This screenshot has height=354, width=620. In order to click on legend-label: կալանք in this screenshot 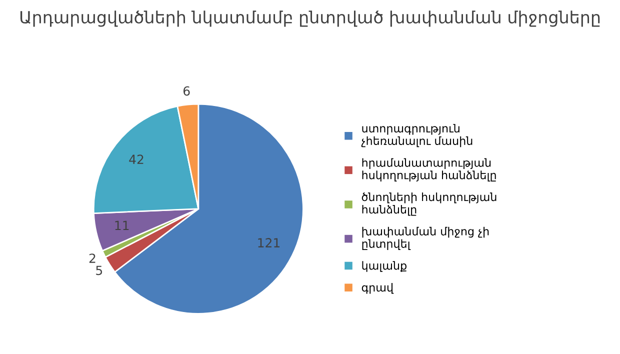, I will do `click(384, 266)`.